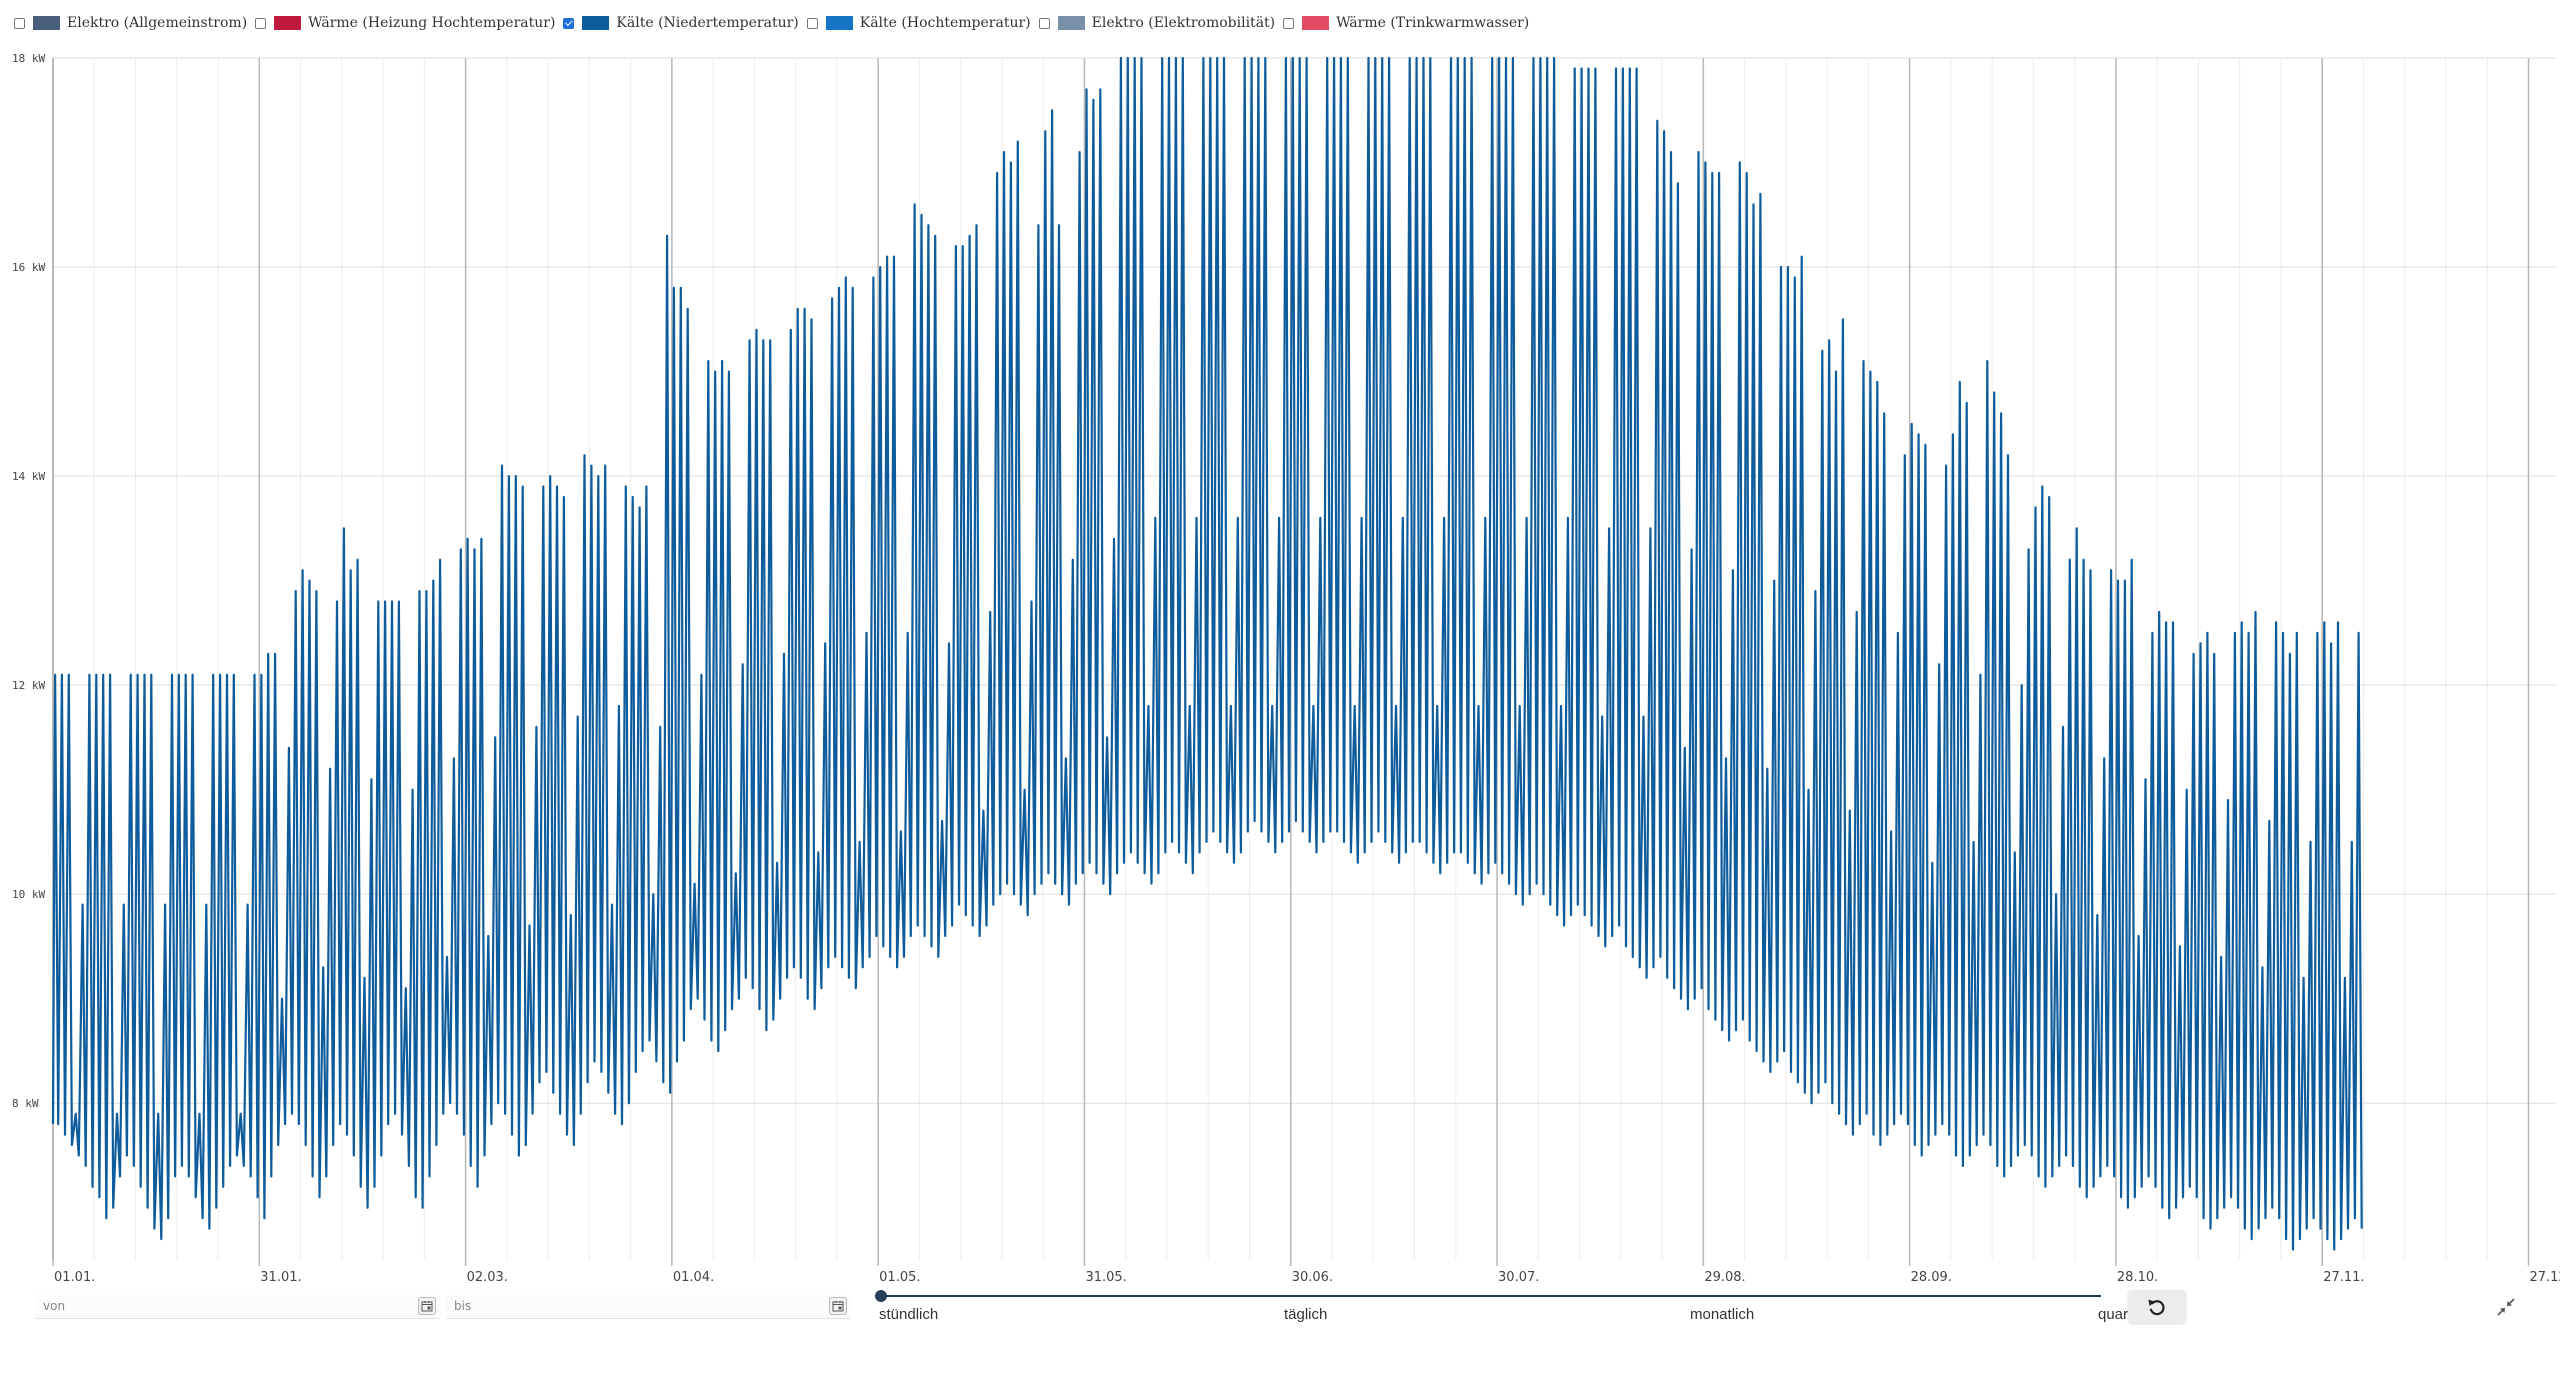  Describe the element at coordinates (25, 1103) in the screenshot. I see `y-tick-label: 8 kW` at that location.